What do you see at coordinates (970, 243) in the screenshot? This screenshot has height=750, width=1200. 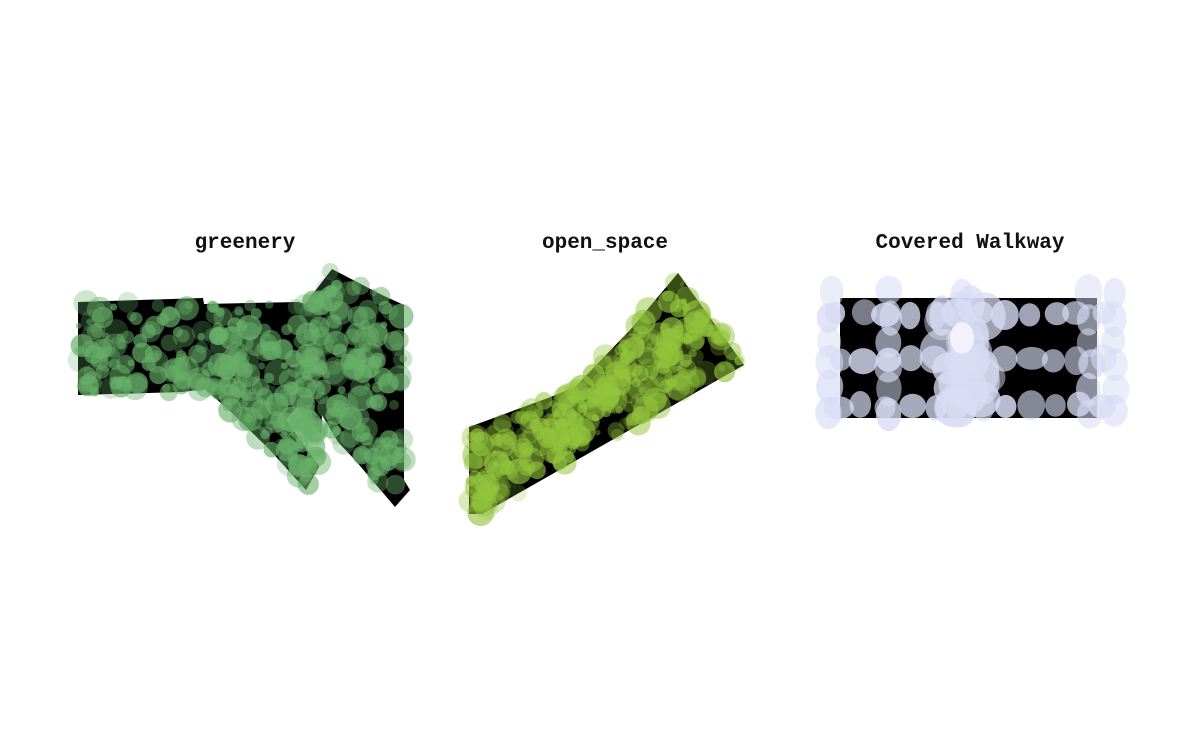 I see `panel-title-covered-walkway: Covered Walkway` at bounding box center [970, 243].